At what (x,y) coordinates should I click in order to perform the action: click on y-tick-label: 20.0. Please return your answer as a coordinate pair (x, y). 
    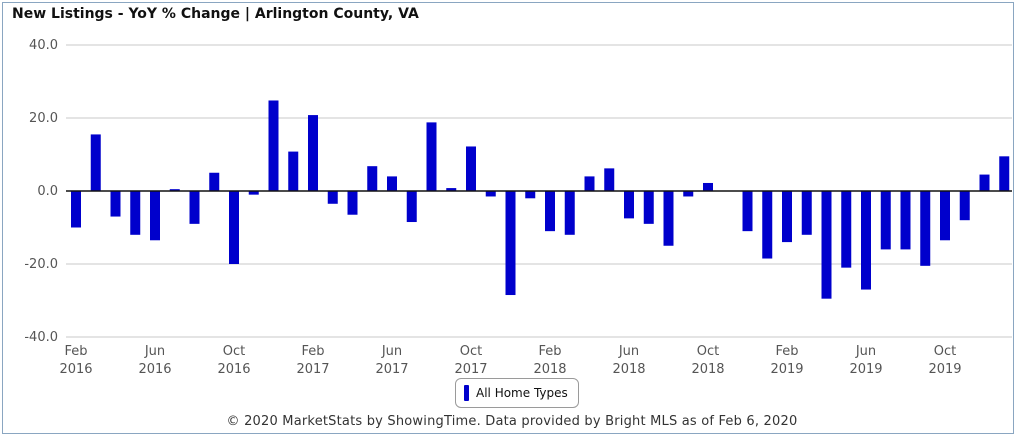
    Looking at the image, I should click on (43, 118).